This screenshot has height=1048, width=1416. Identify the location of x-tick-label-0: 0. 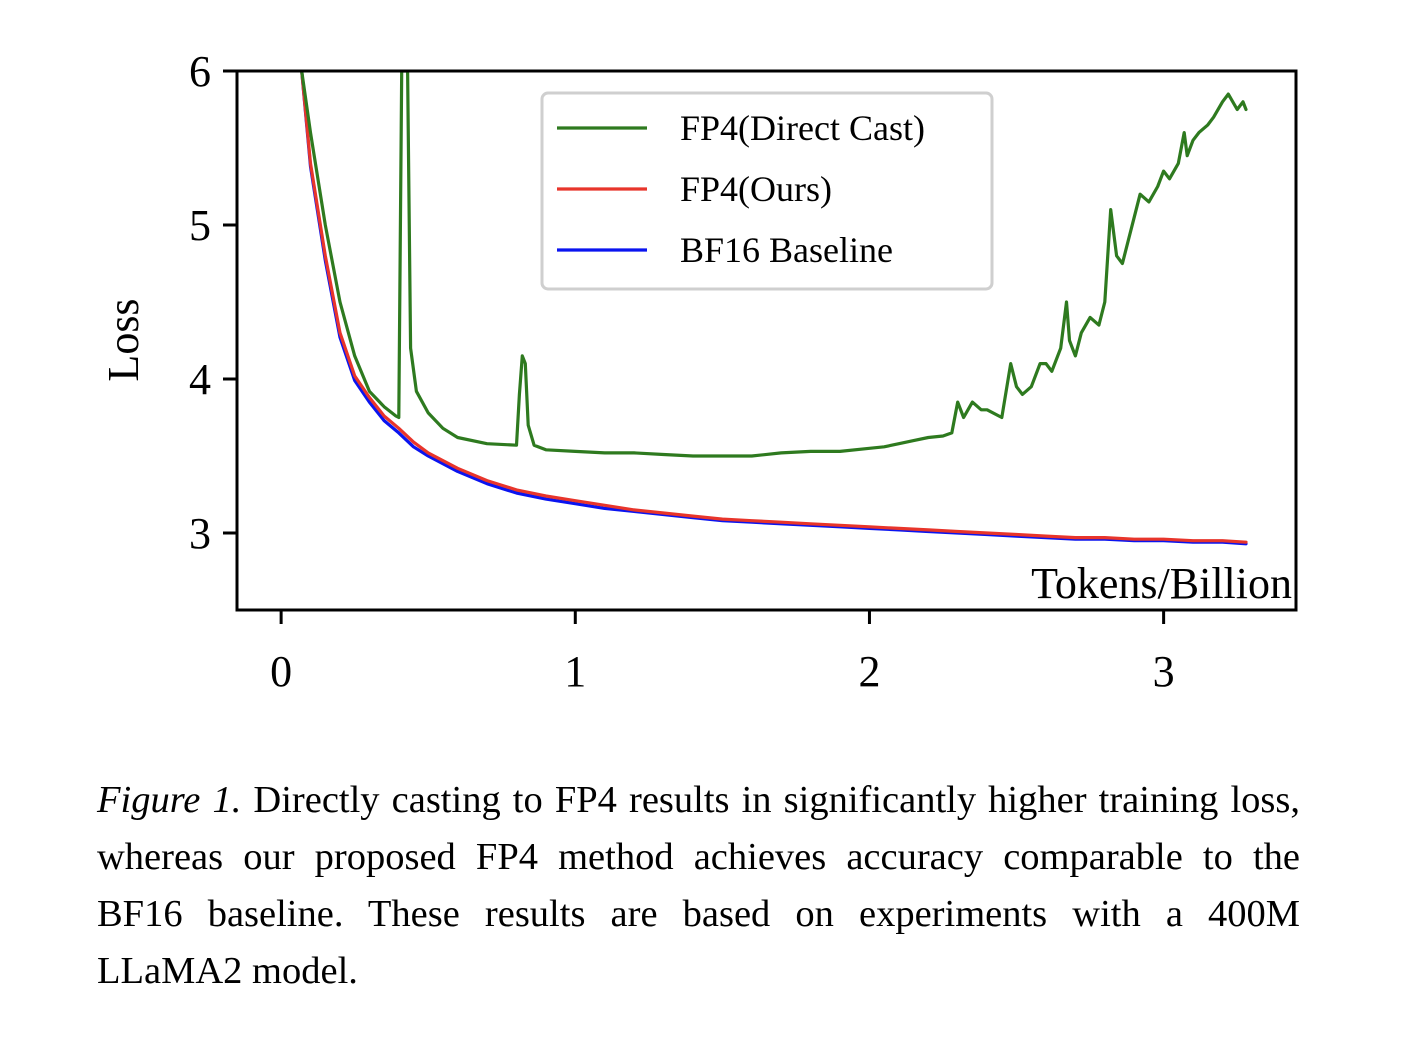
(281, 671).